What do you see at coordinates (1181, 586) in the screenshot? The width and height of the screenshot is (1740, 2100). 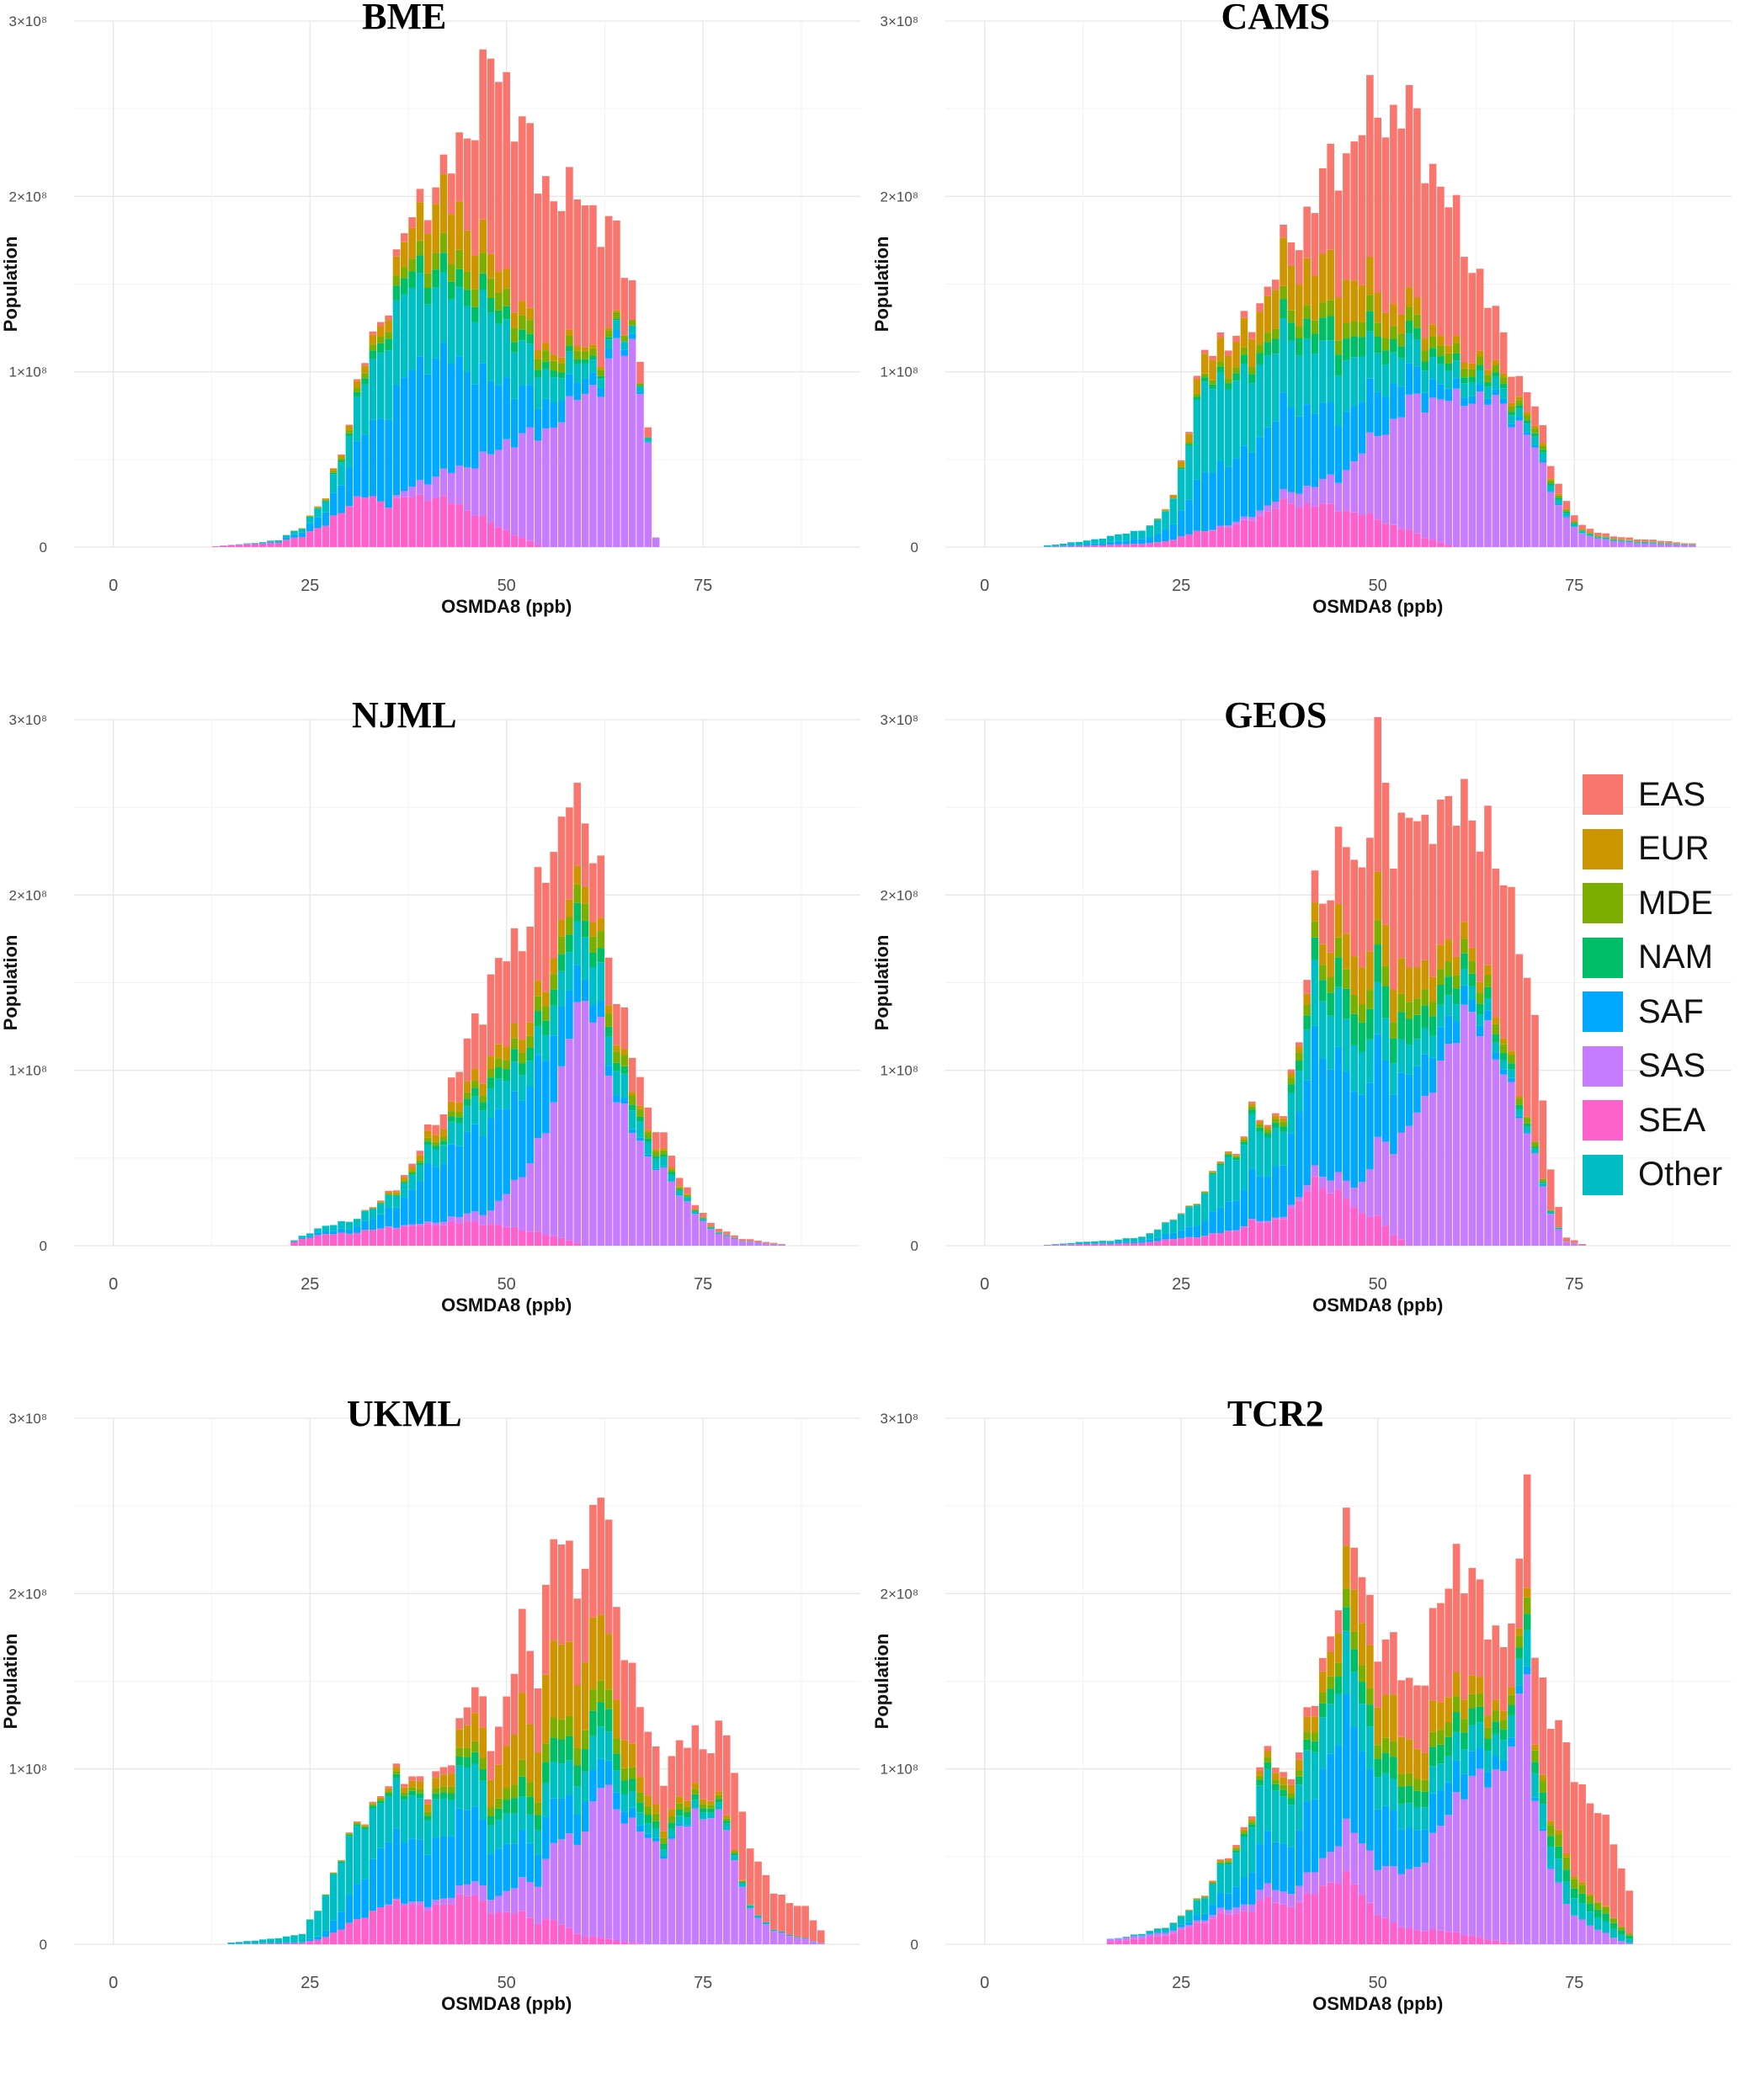 I see `x-tick-label: 25` at bounding box center [1181, 586].